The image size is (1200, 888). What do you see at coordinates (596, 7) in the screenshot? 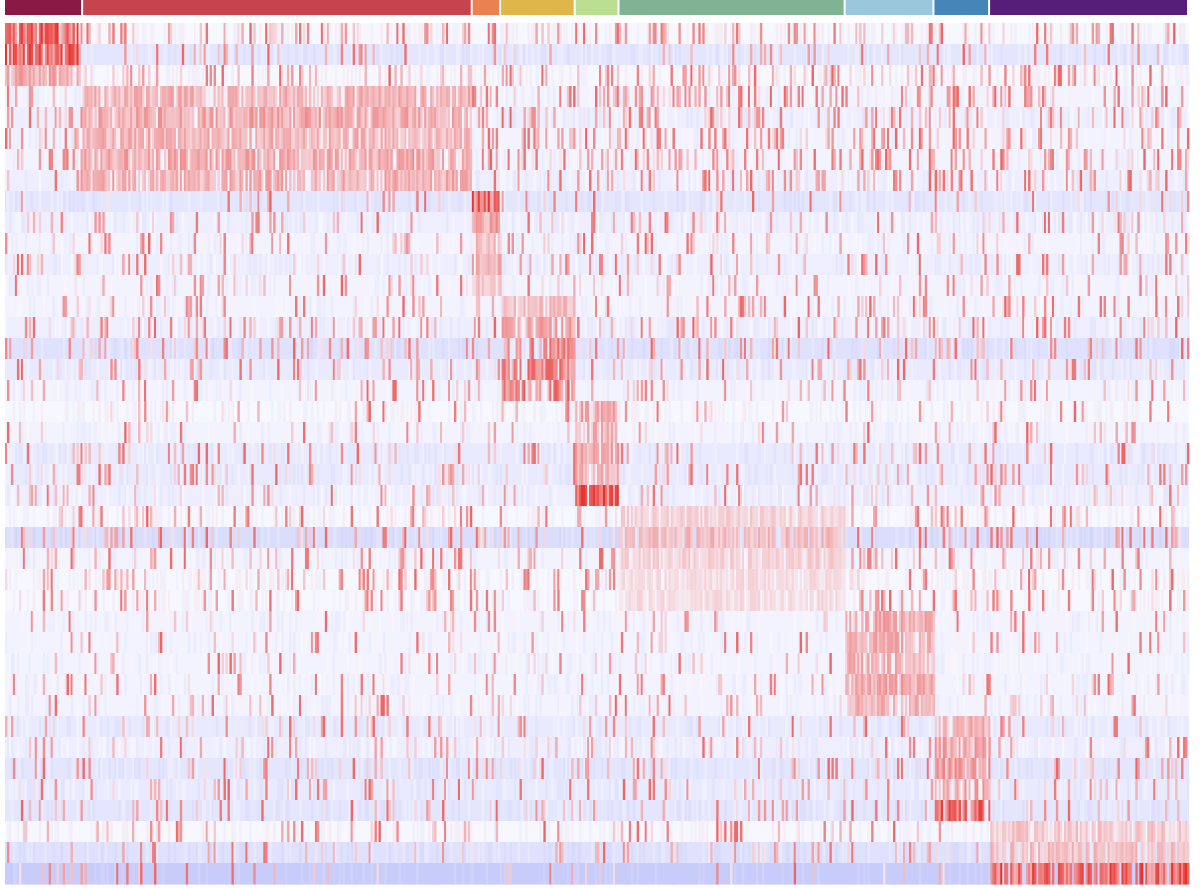
I see `cluster-bar-segment` at bounding box center [596, 7].